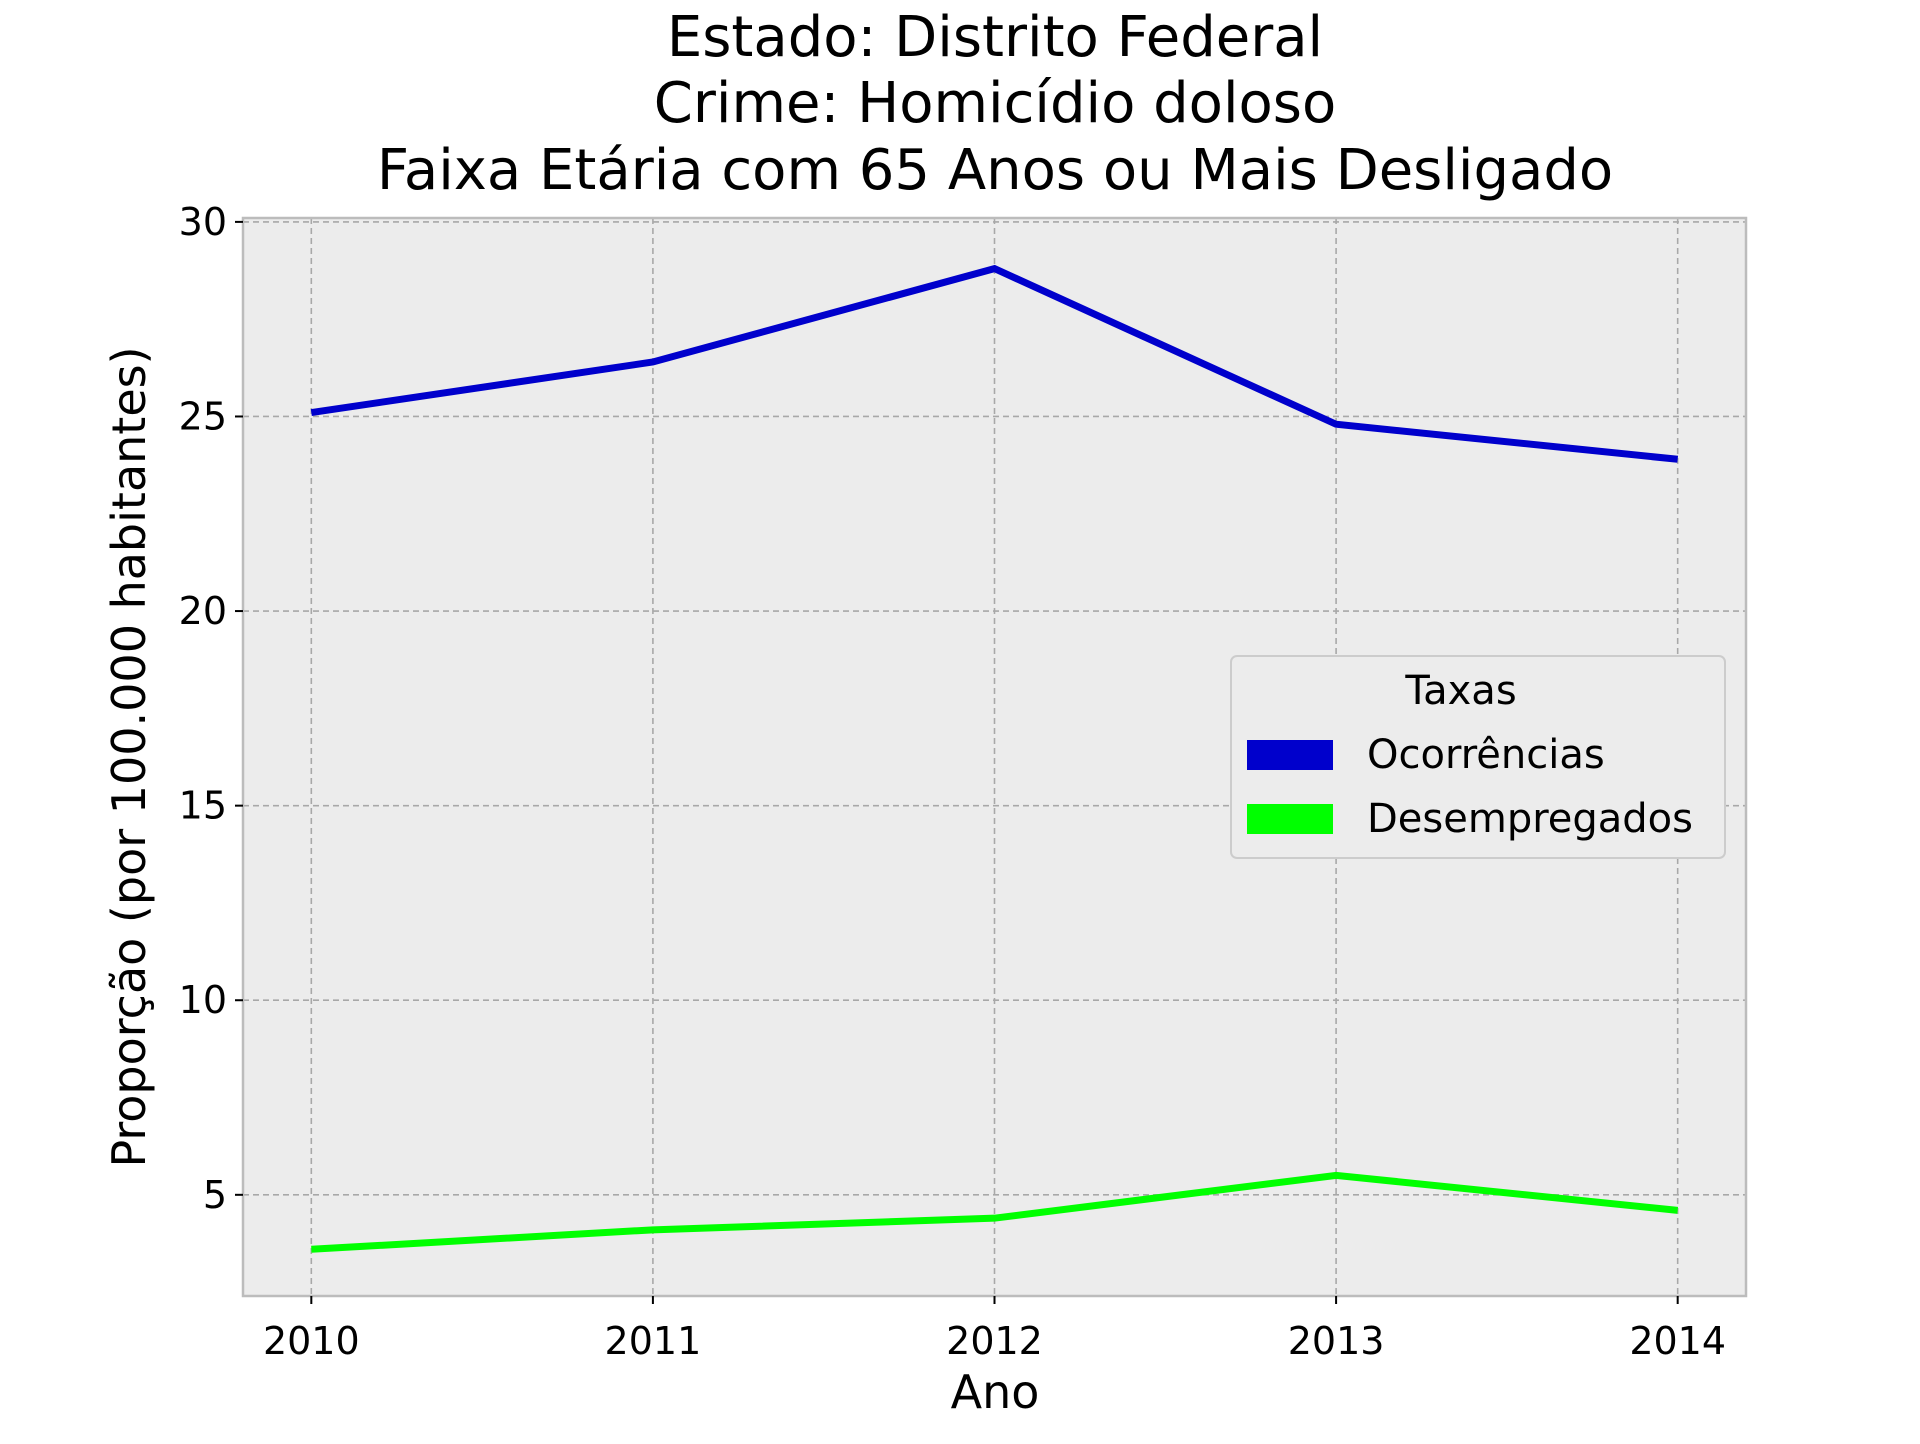 The height and width of the screenshot is (1444, 1920). What do you see at coordinates (129, 756) in the screenshot?
I see `y-axis-label: Proporção (por 100.000 habitantes)` at bounding box center [129, 756].